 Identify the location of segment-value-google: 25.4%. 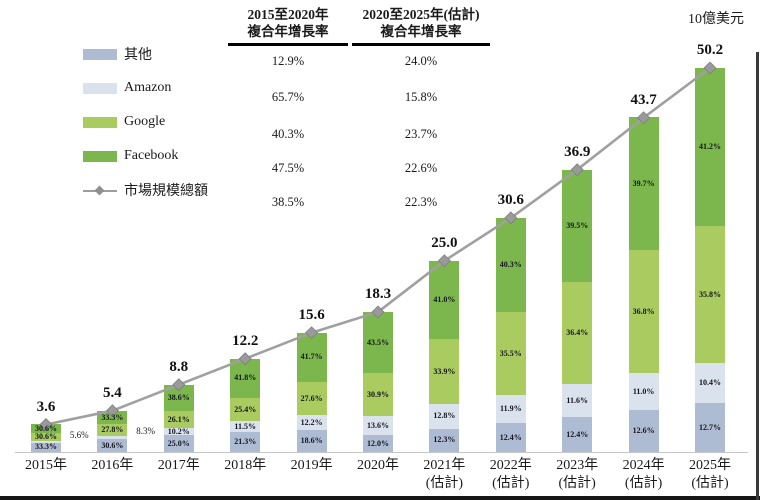
(245, 409).